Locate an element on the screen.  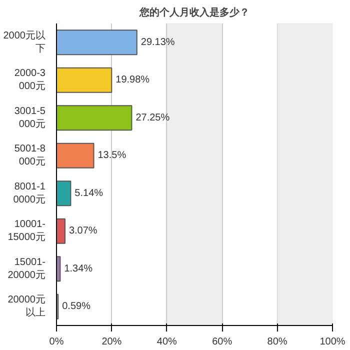
data-label: 19.98% is located at coordinates (133, 80).